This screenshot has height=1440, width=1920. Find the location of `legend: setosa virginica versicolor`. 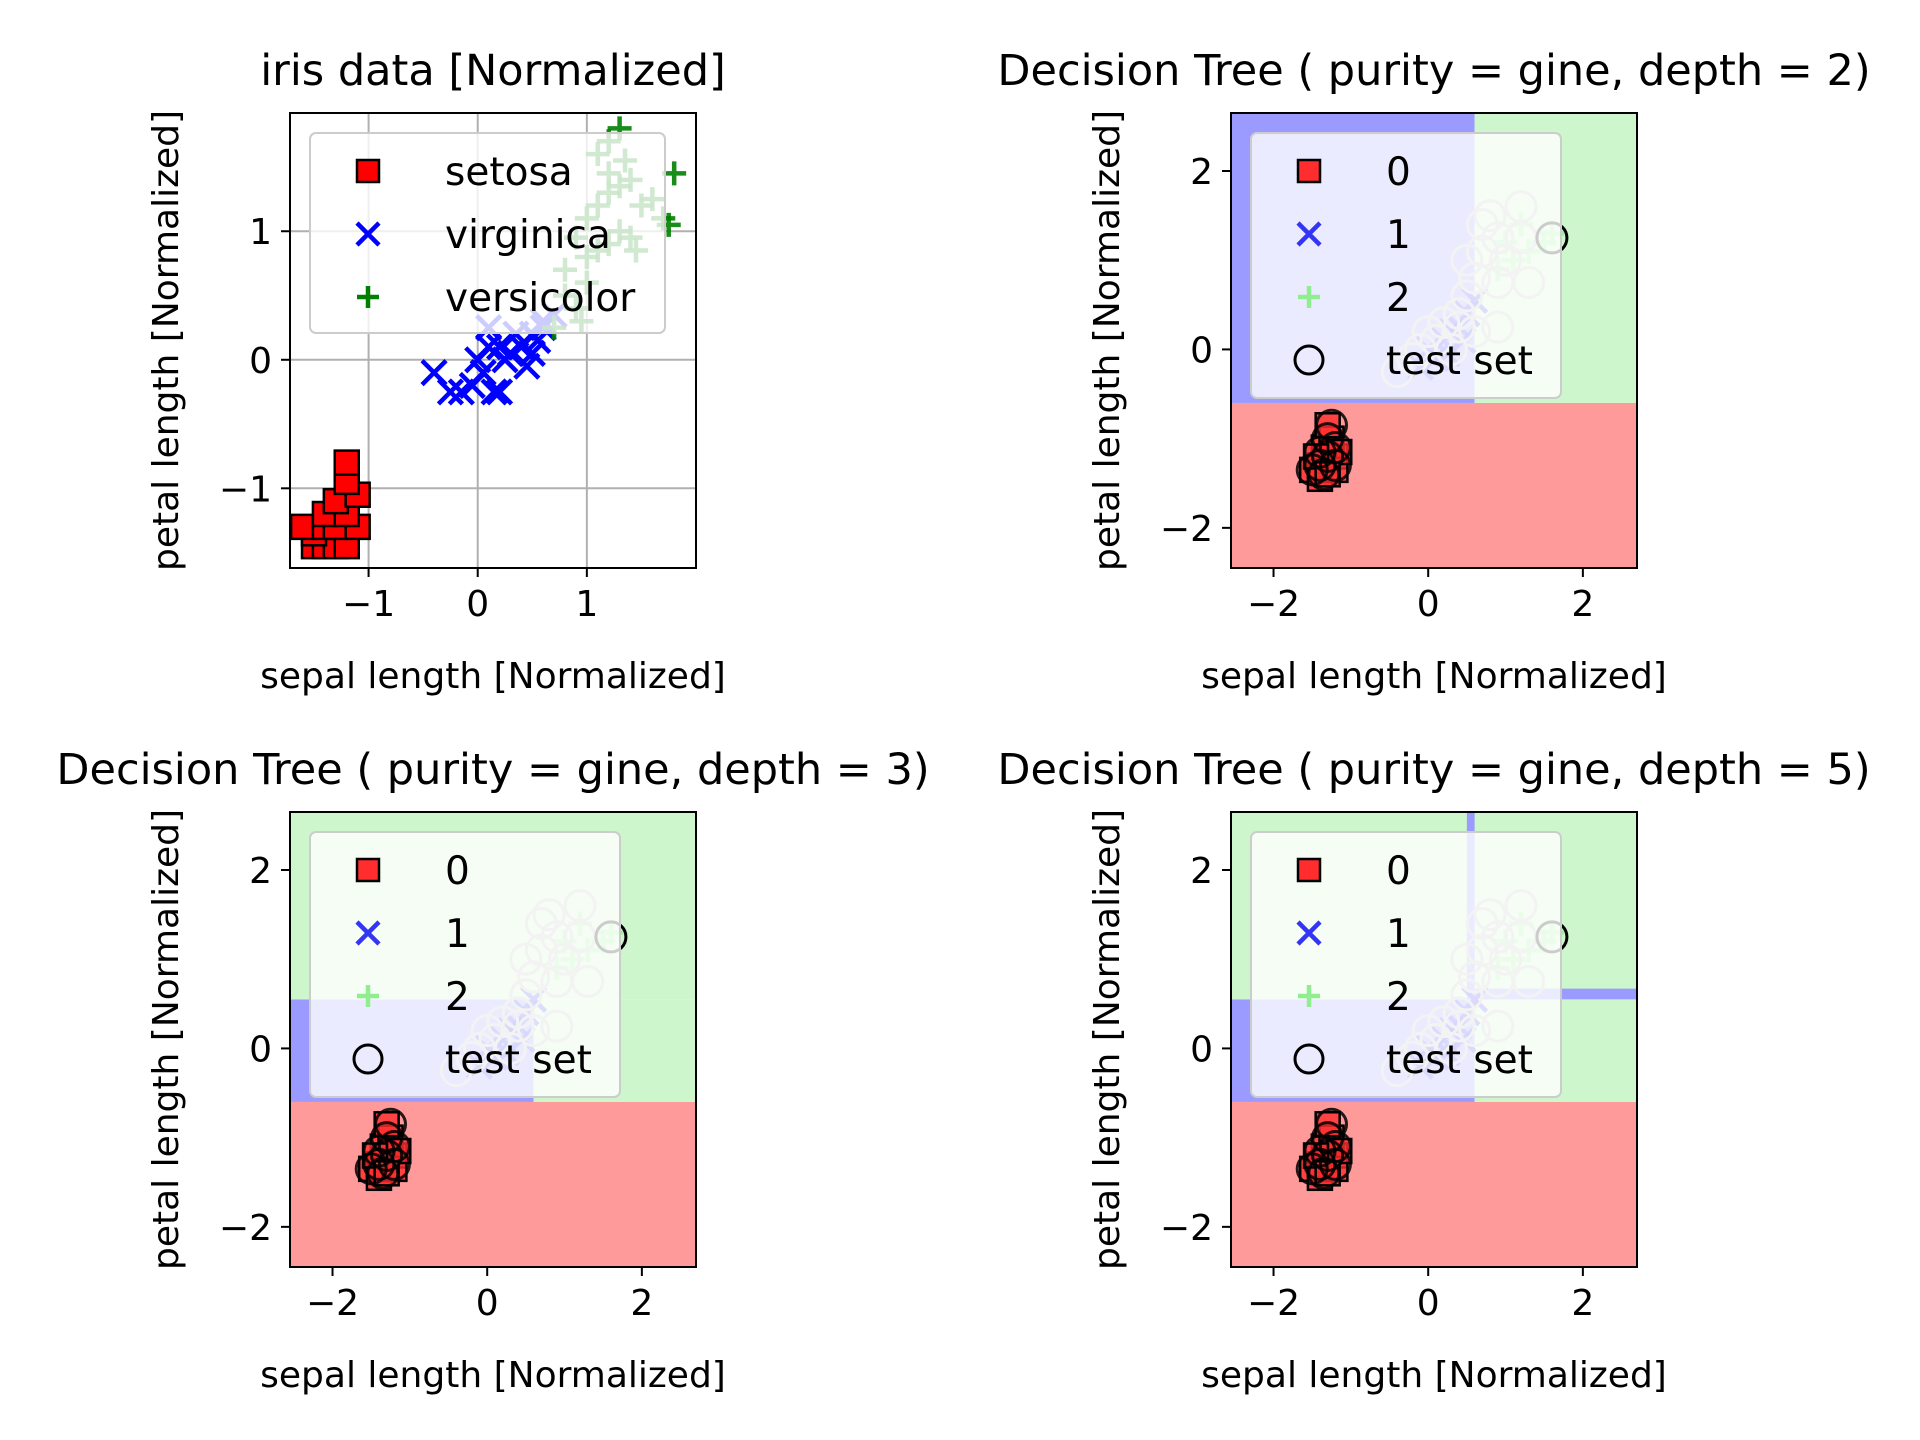

legend: setosa virginica versicolor is located at coordinates (487, 233).